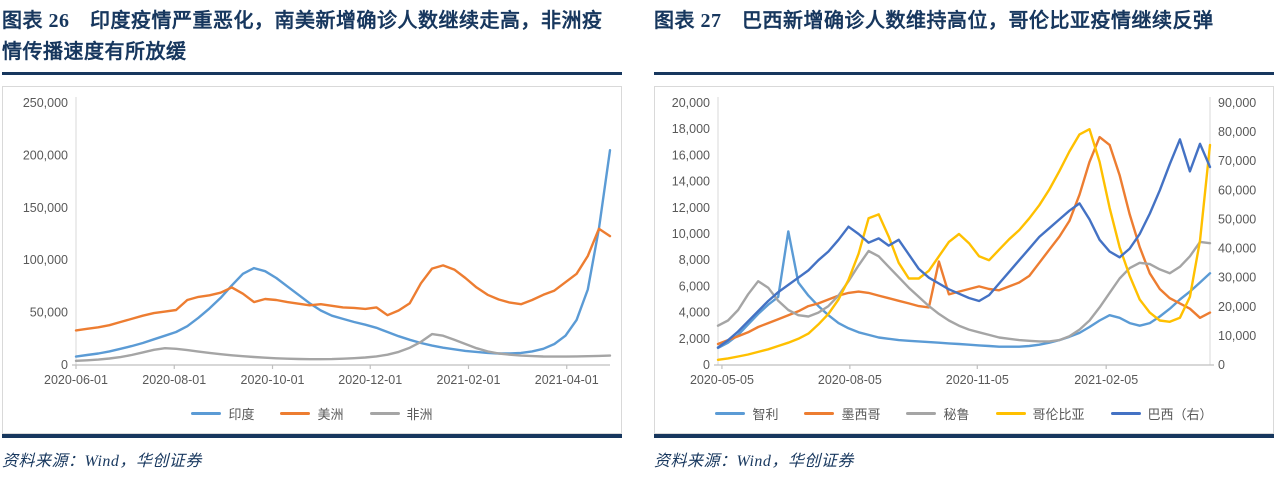 The image size is (1274, 480). Describe the element at coordinates (1058, 414) in the screenshot. I see `legend-label: 哥伦比亚` at that location.